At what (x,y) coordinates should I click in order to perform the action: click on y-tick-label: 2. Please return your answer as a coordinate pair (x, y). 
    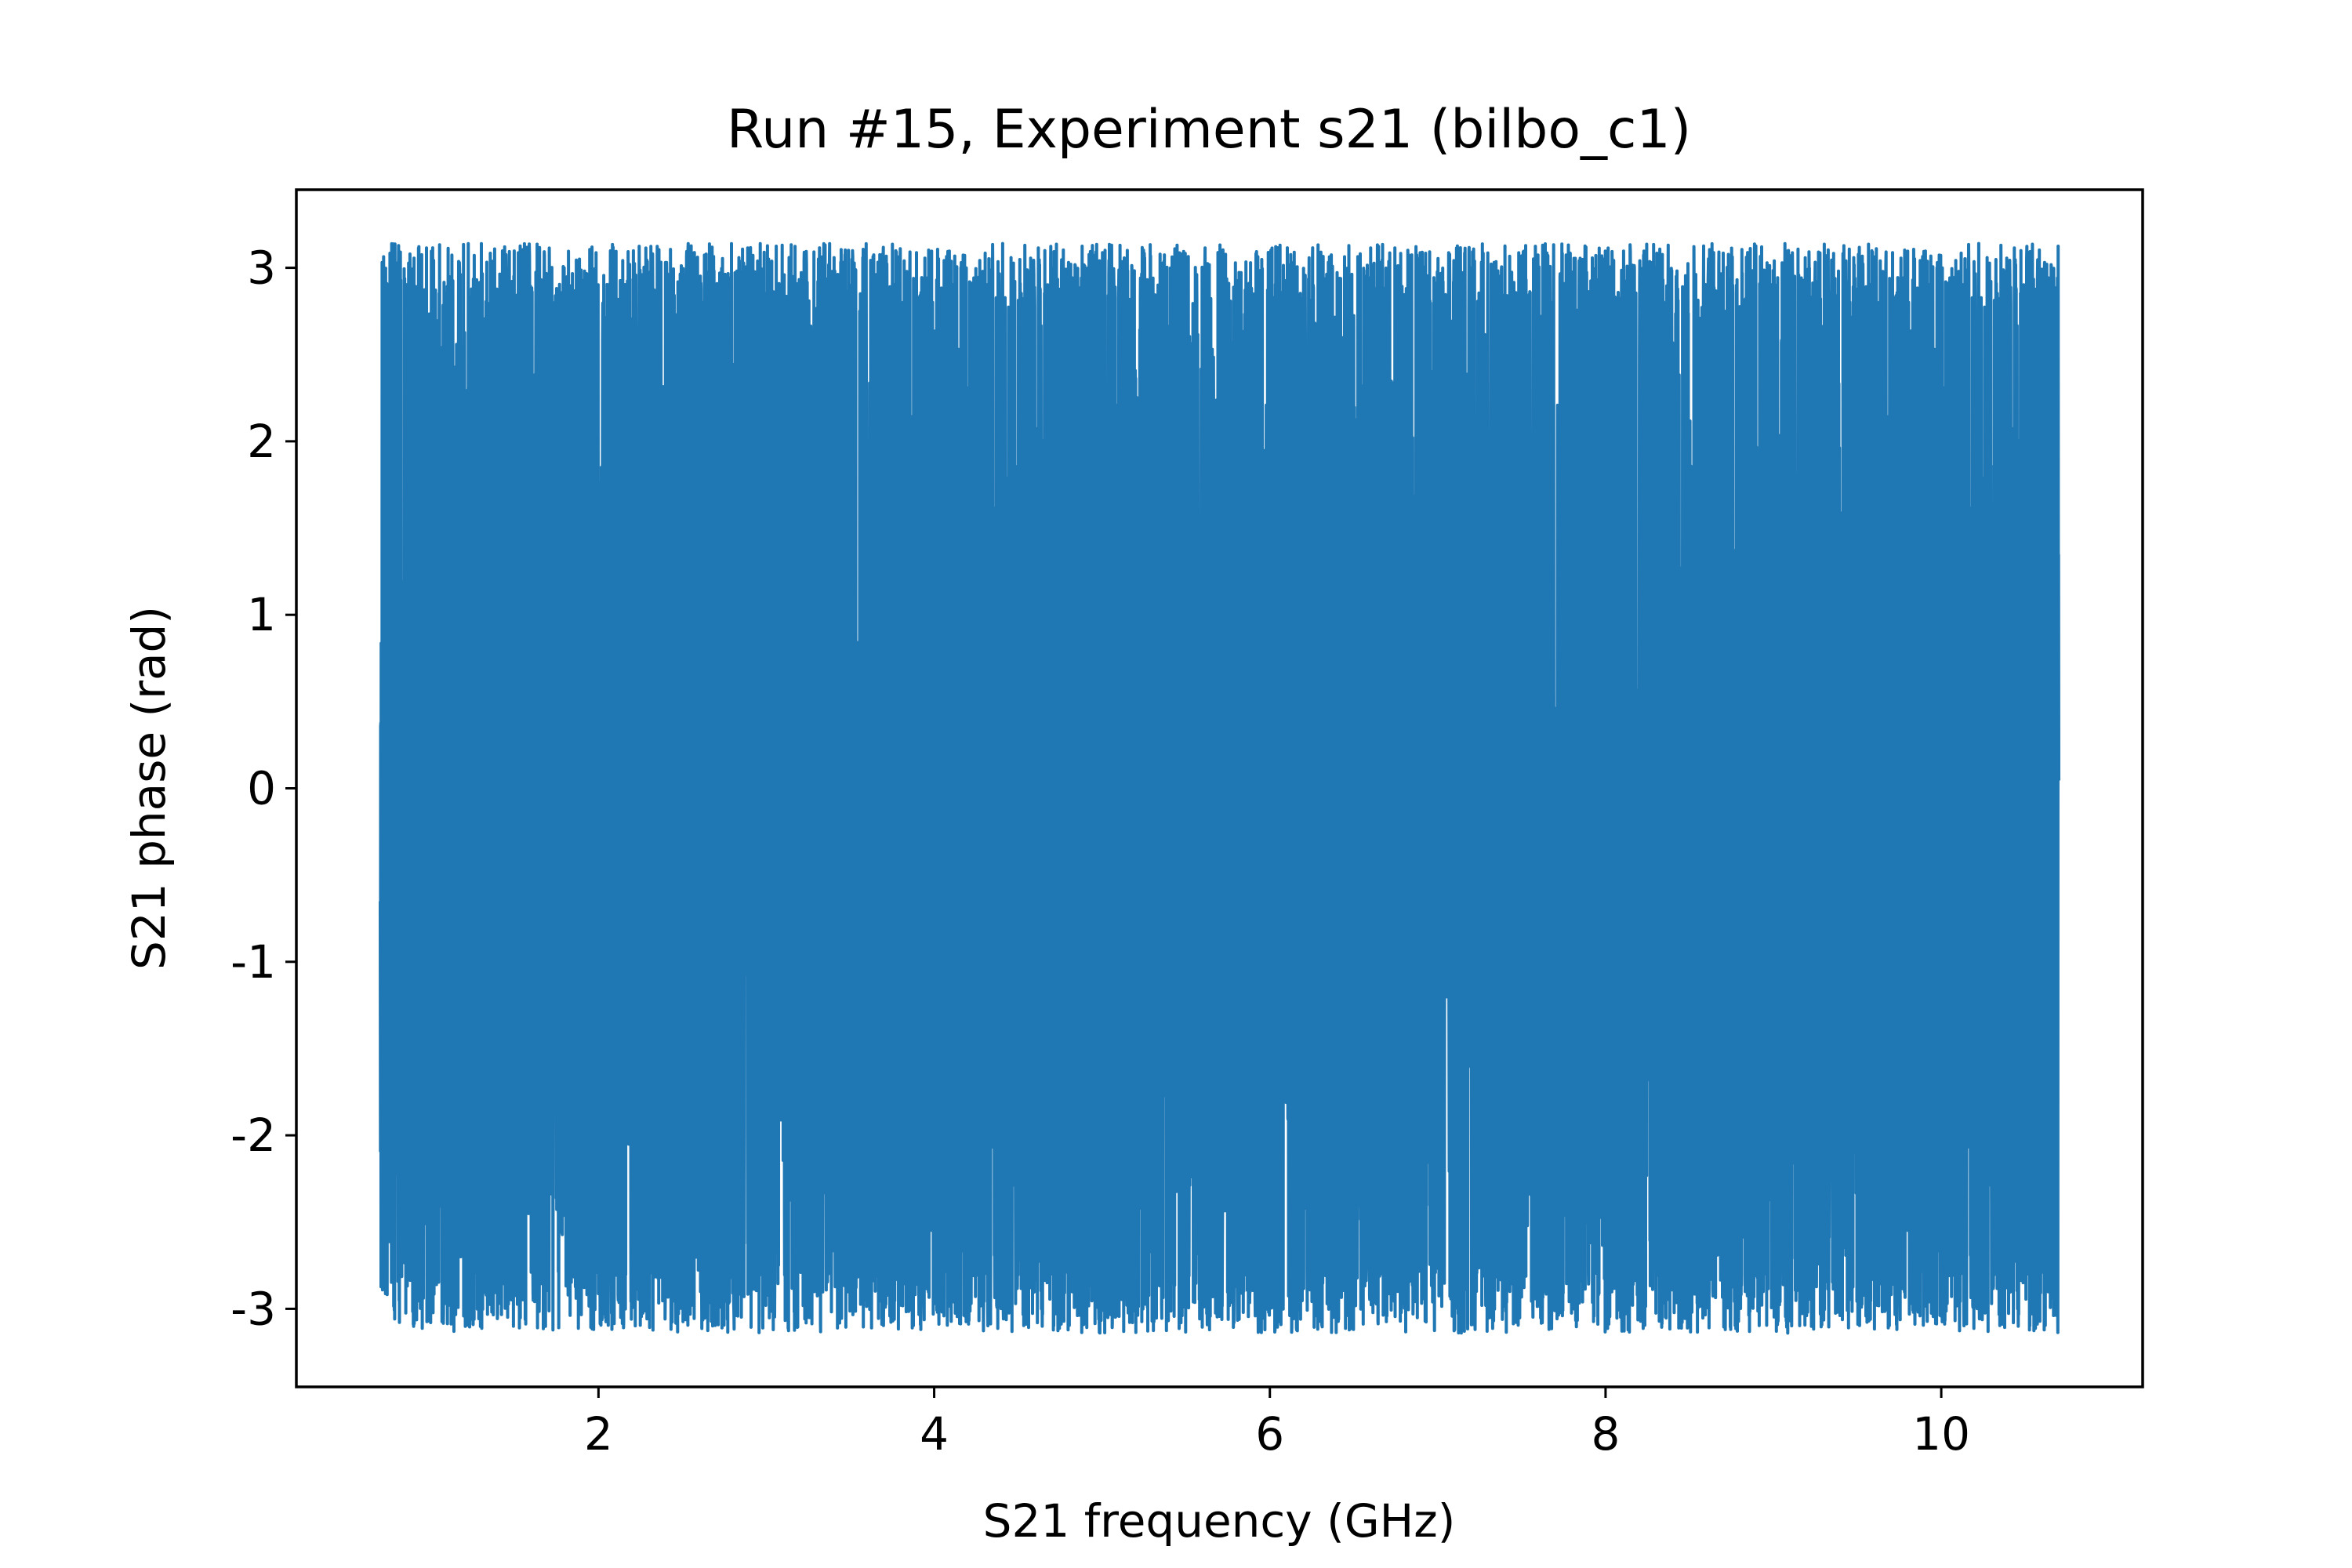
    Looking at the image, I should click on (261, 442).